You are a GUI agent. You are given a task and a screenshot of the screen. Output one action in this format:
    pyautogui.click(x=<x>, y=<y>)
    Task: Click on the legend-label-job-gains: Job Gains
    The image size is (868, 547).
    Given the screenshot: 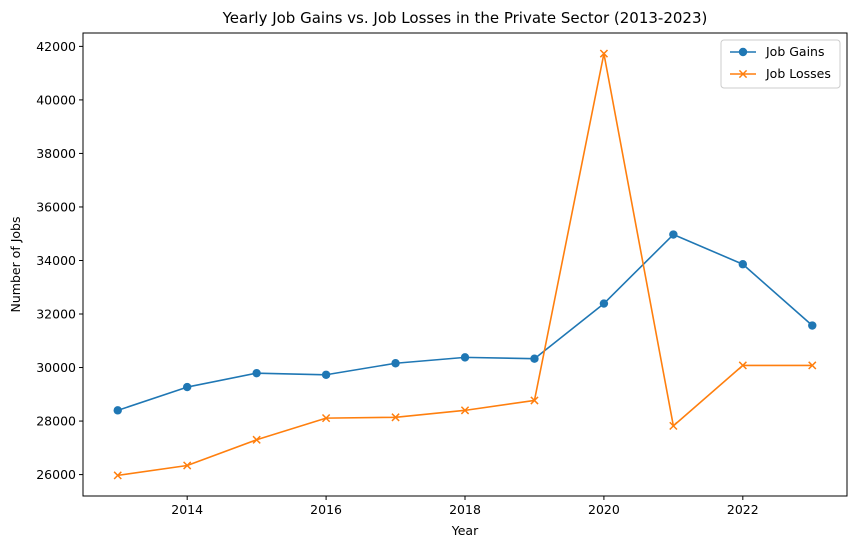 What is the action you would take?
    pyautogui.click(x=795, y=51)
    